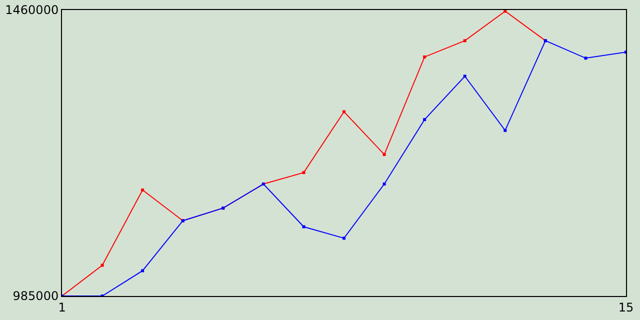 Image resolution: width=640 pixels, height=320 pixels. Describe the element at coordinates (35, 296) in the screenshot. I see `y-tick-label: 985000` at that location.